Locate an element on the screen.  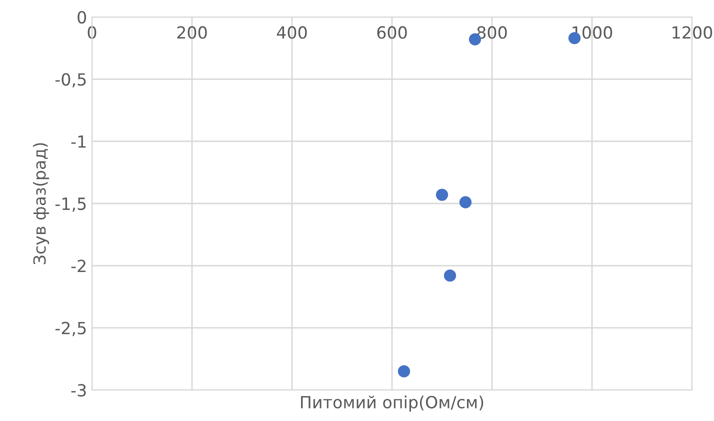
x-tick-label: 600 is located at coordinates (392, 32).